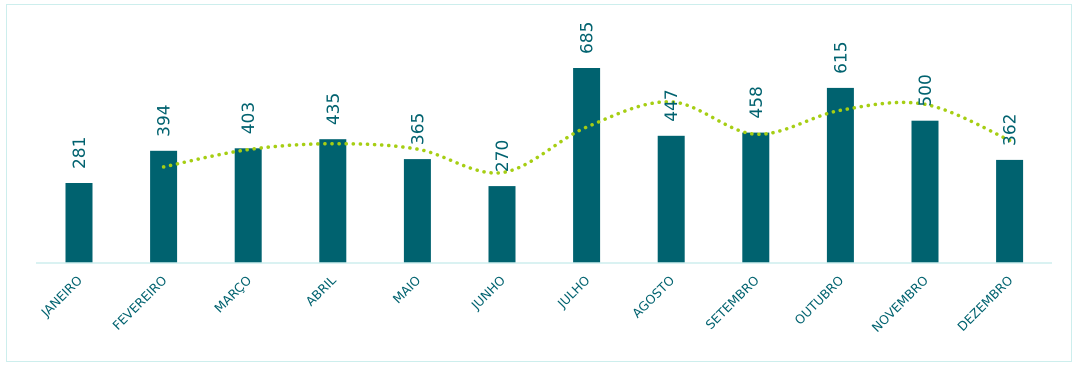  What do you see at coordinates (407, 289) in the screenshot?
I see `x-tick-label-maio: MAIO` at bounding box center [407, 289].